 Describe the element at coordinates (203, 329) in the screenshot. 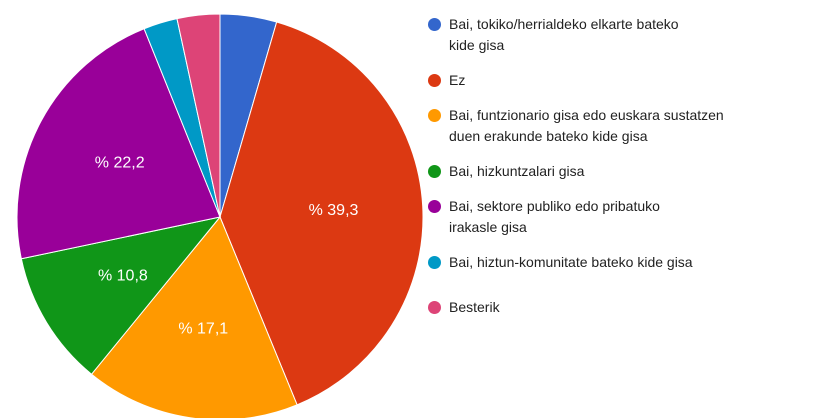

I see `slice-label: % 17,1` at that location.